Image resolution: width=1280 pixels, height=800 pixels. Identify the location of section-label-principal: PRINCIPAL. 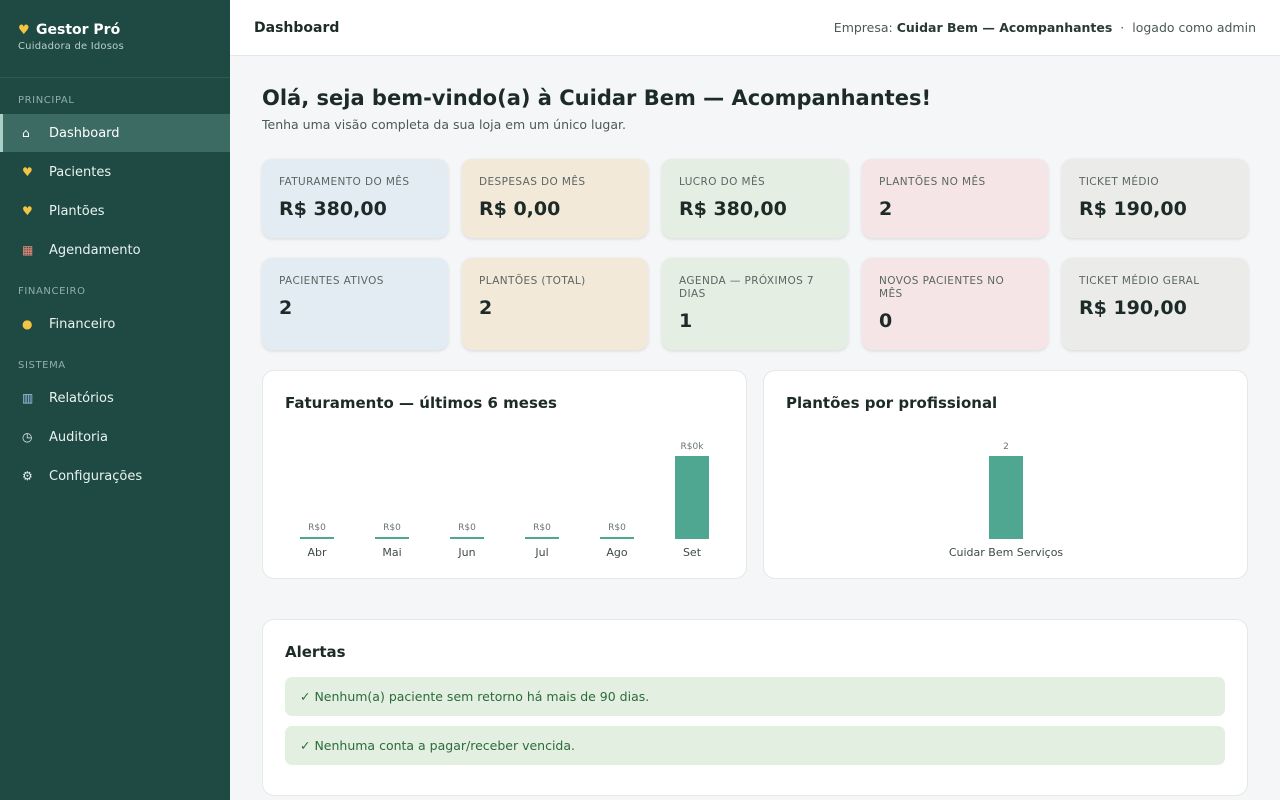
(46, 100).